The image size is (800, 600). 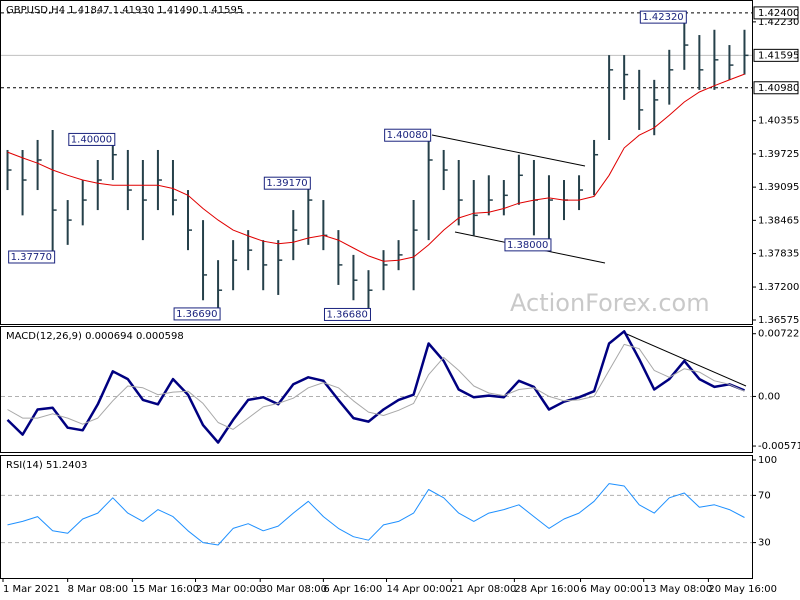 What do you see at coordinates (769, 396) in the screenshot?
I see `y-tick-label: 0.00` at bounding box center [769, 396].